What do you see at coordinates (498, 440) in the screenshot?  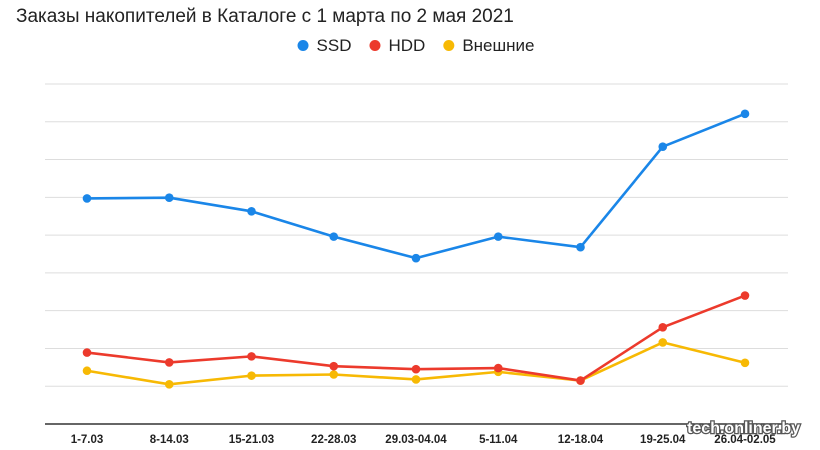 I see `x-tick-label-5: 5-11.04` at bounding box center [498, 440].